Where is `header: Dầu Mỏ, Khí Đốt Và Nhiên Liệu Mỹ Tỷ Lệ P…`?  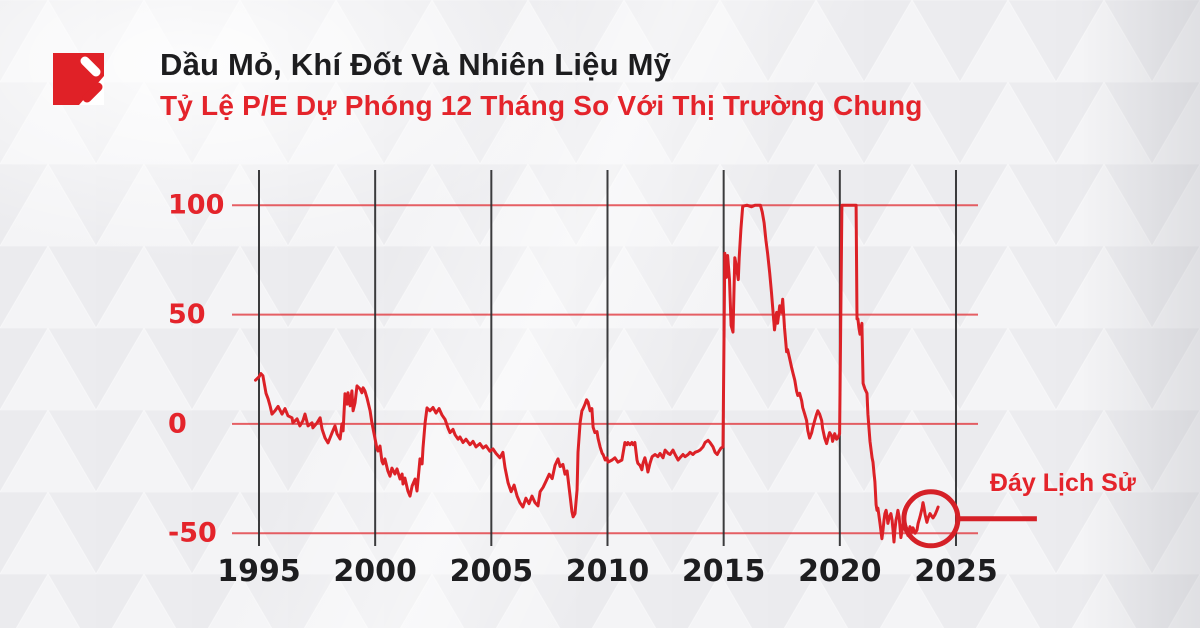
header: Dầu Mỏ, Khí Đốt Và Nhiên Liệu Mỹ Tỷ Lệ P… is located at coordinates (541, 84).